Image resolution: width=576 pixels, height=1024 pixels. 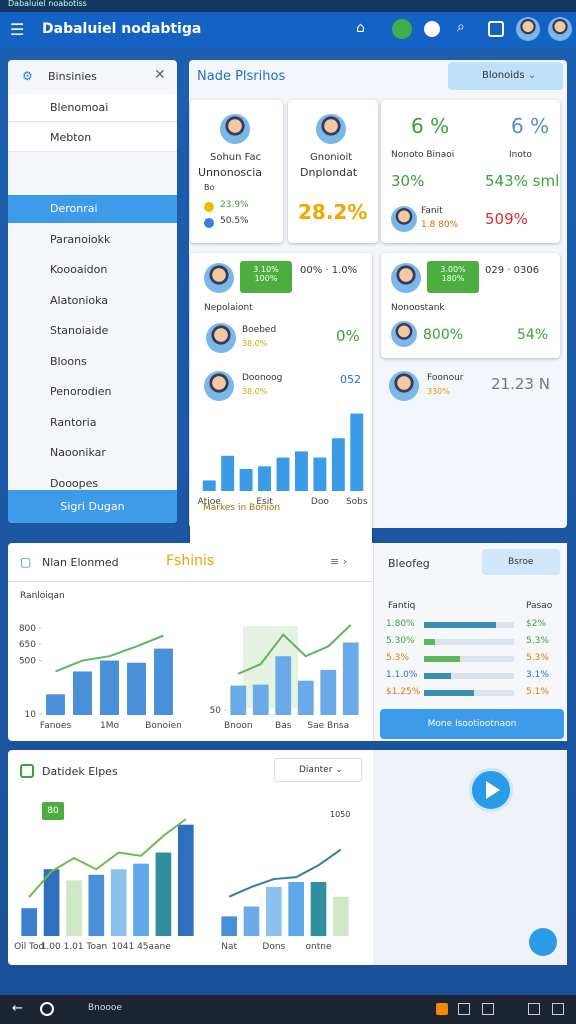 What do you see at coordinates (141, 947) in the screenshot?
I see `x-tick-label: 1041 45aane` at bounding box center [141, 947].